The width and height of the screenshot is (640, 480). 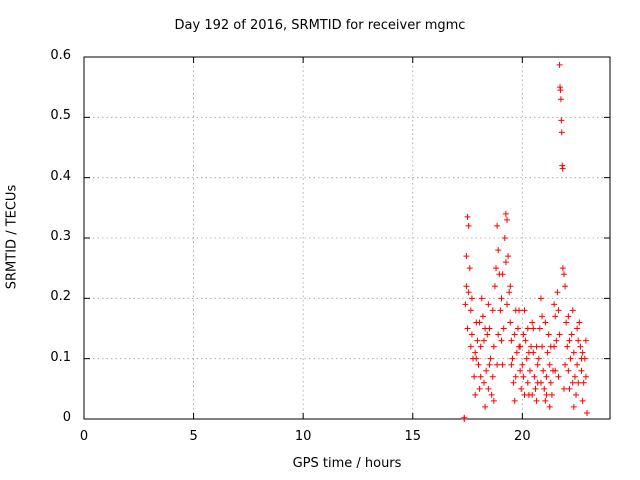 What do you see at coordinates (60, 116) in the screenshot?
I see `y-tick-label: 0.5` at bounding box center [60, 116].